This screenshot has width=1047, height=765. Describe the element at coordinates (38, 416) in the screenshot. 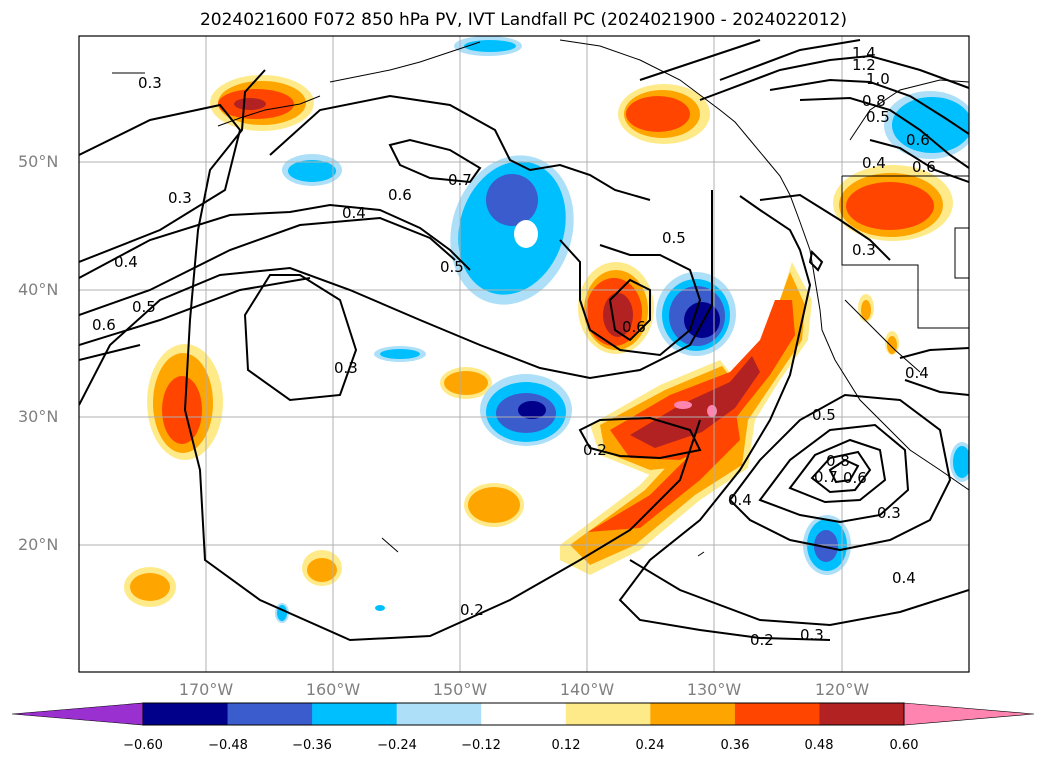

I see `lat-label: 30°N` at that location.